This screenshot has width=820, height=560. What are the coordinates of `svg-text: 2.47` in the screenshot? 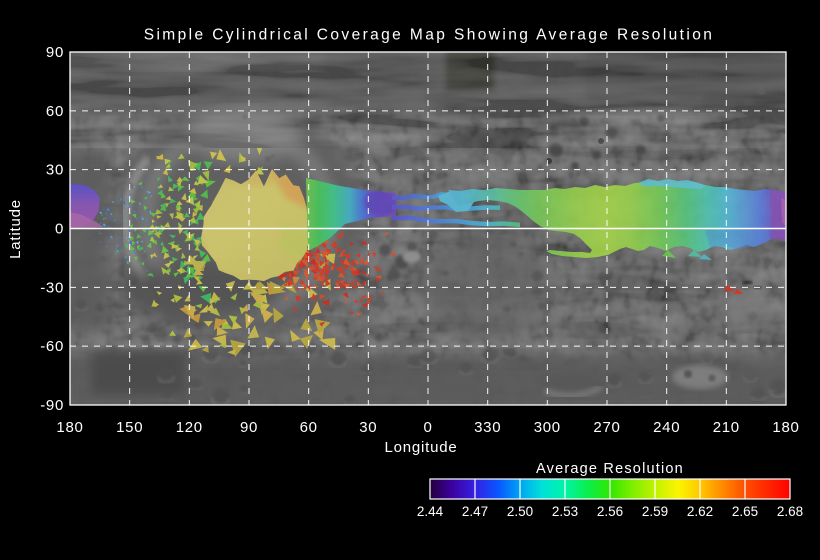 It's located at (475, 511).